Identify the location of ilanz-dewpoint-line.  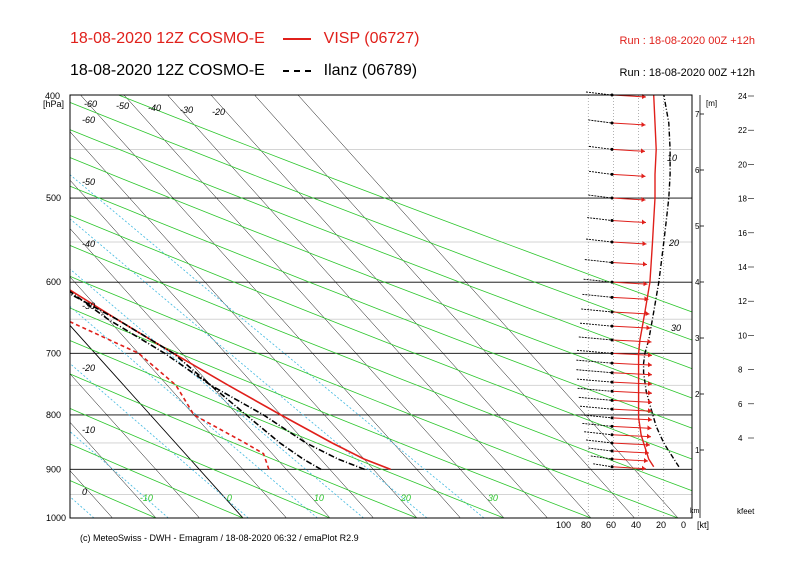
(196, 381).